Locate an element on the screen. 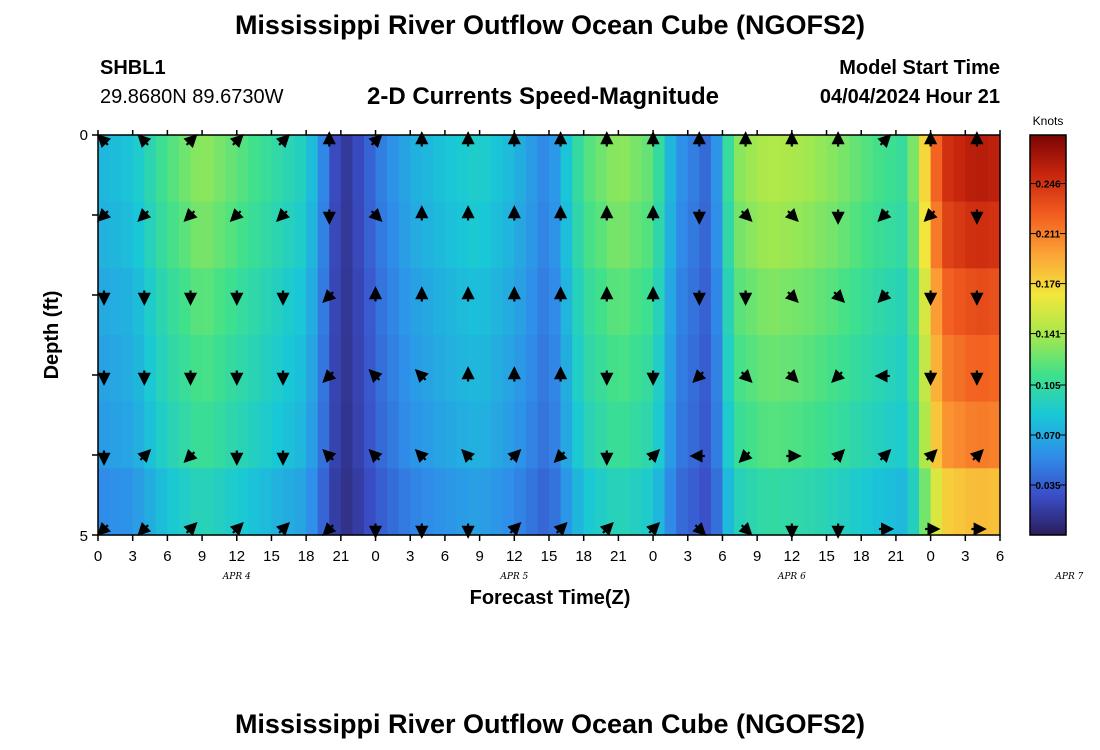 The width and height of the screenshot is (1100, 750). chart-title: 2-D Currents Speed-Magnitude is located at coordinates (543, 96).